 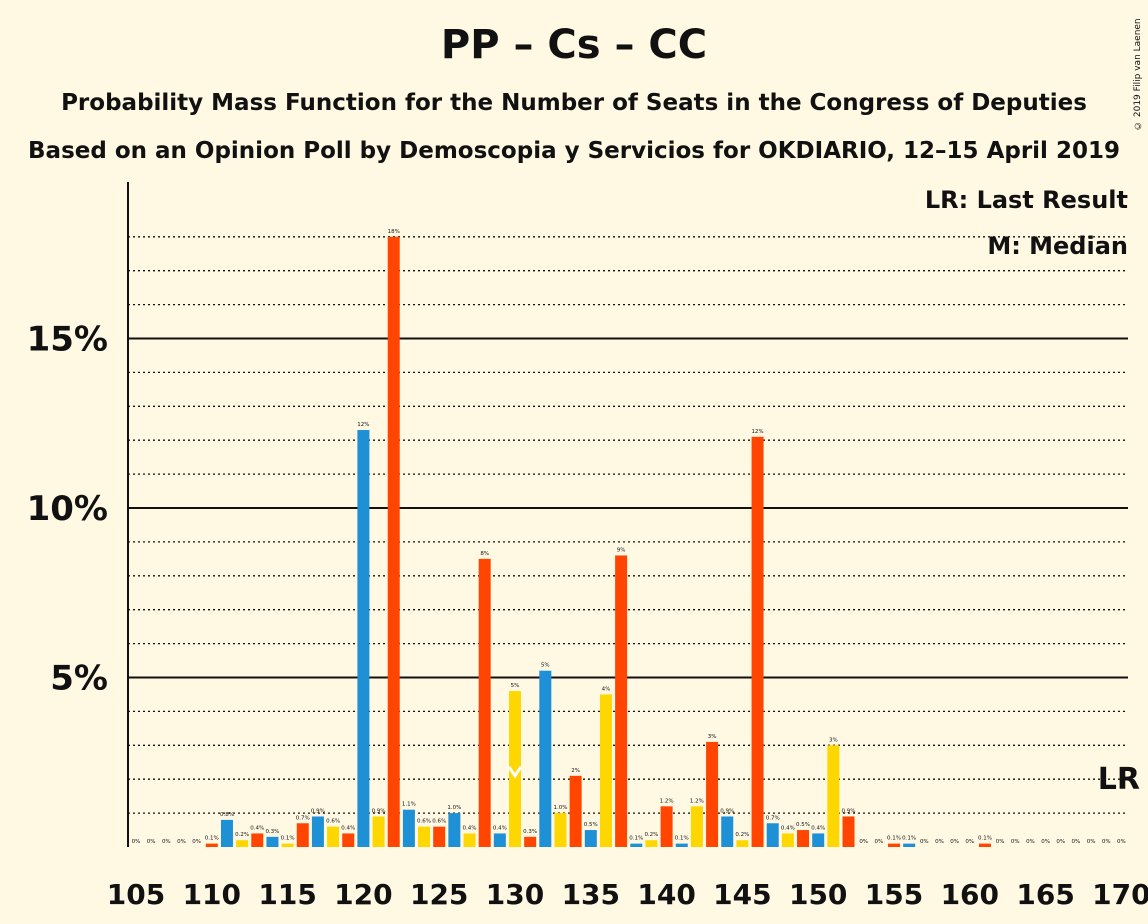 What do you see at coordinates (970, 894) in the screenshot?
I see `x-tick-label: 160` at bounding box center [970, 894].